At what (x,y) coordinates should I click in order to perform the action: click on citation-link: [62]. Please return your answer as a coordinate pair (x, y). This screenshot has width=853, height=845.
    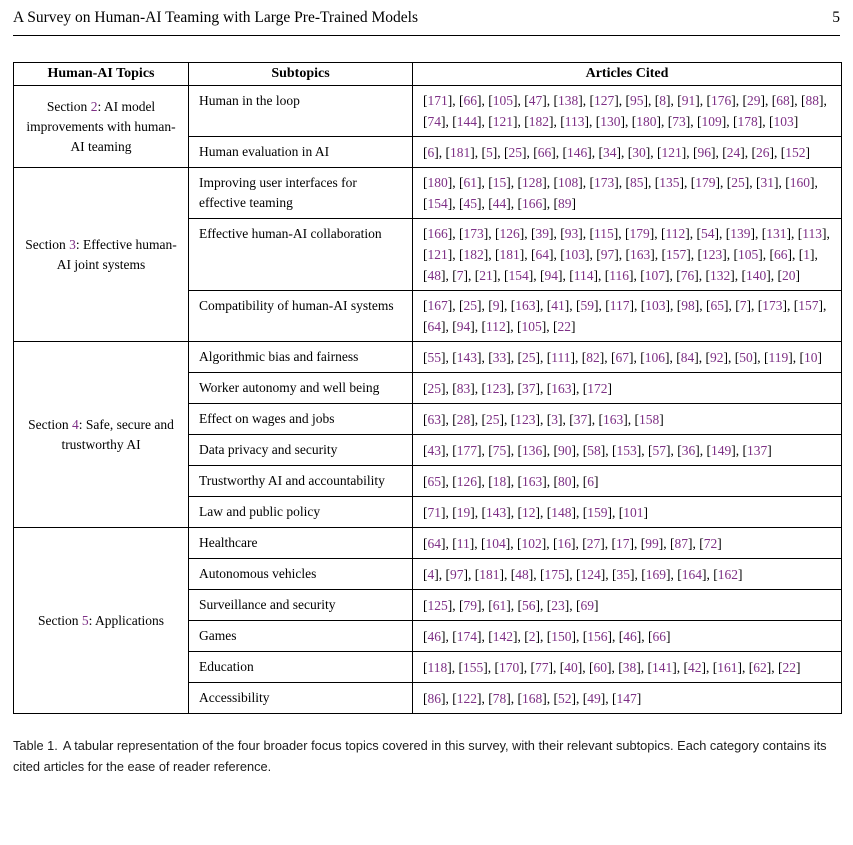
    Looking at the image, I should click on (760, 667).